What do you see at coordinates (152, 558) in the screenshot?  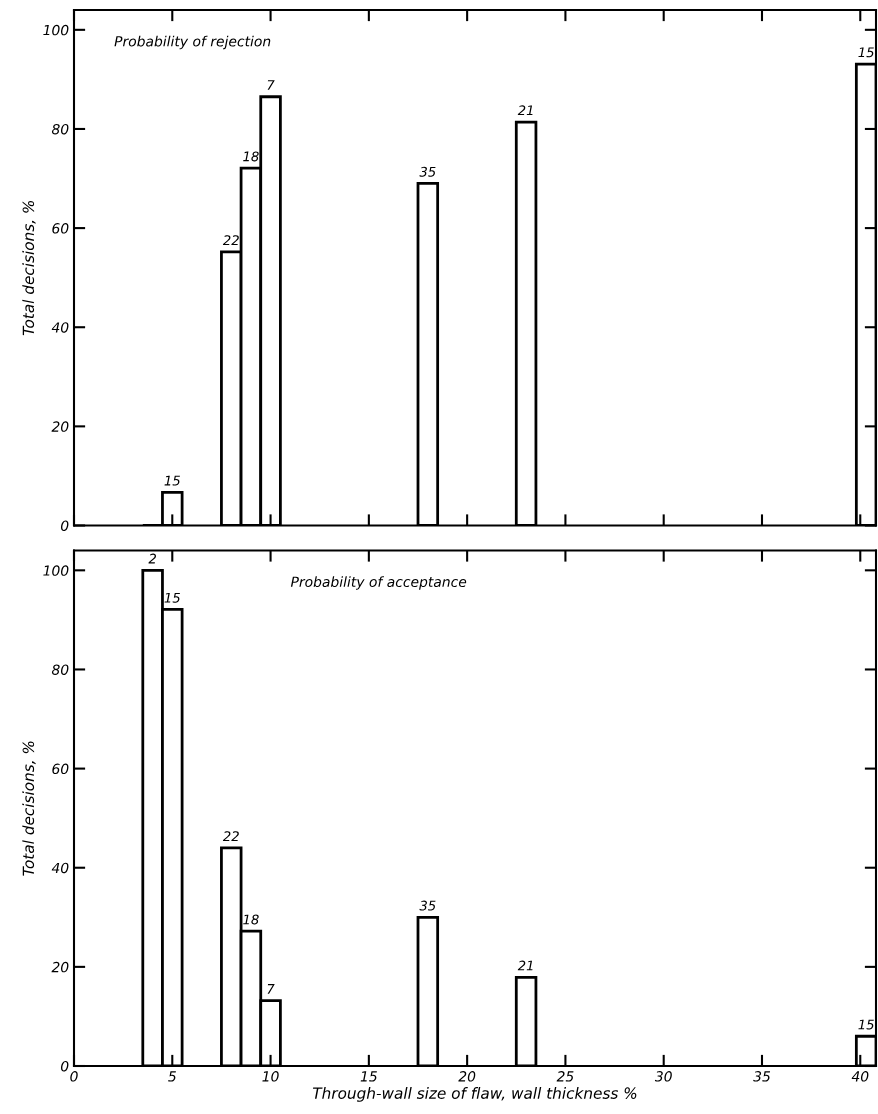 I see `annotation: 2` at bounding box center [152, 558].